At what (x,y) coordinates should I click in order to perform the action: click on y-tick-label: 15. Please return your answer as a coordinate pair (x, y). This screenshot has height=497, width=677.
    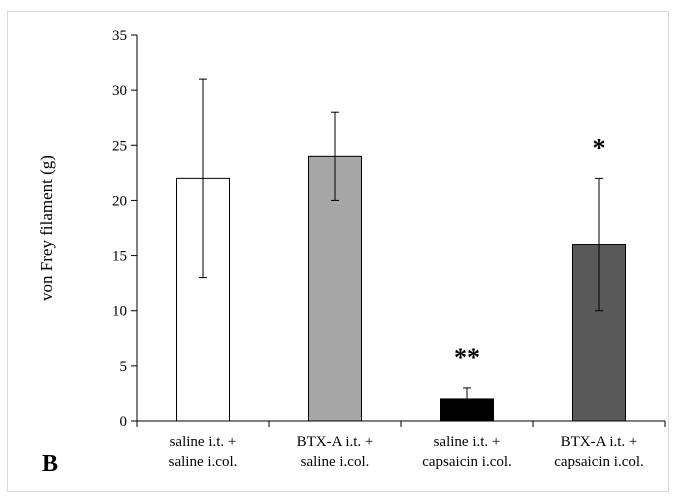
    Looking at the image, I should click on (119, 257).